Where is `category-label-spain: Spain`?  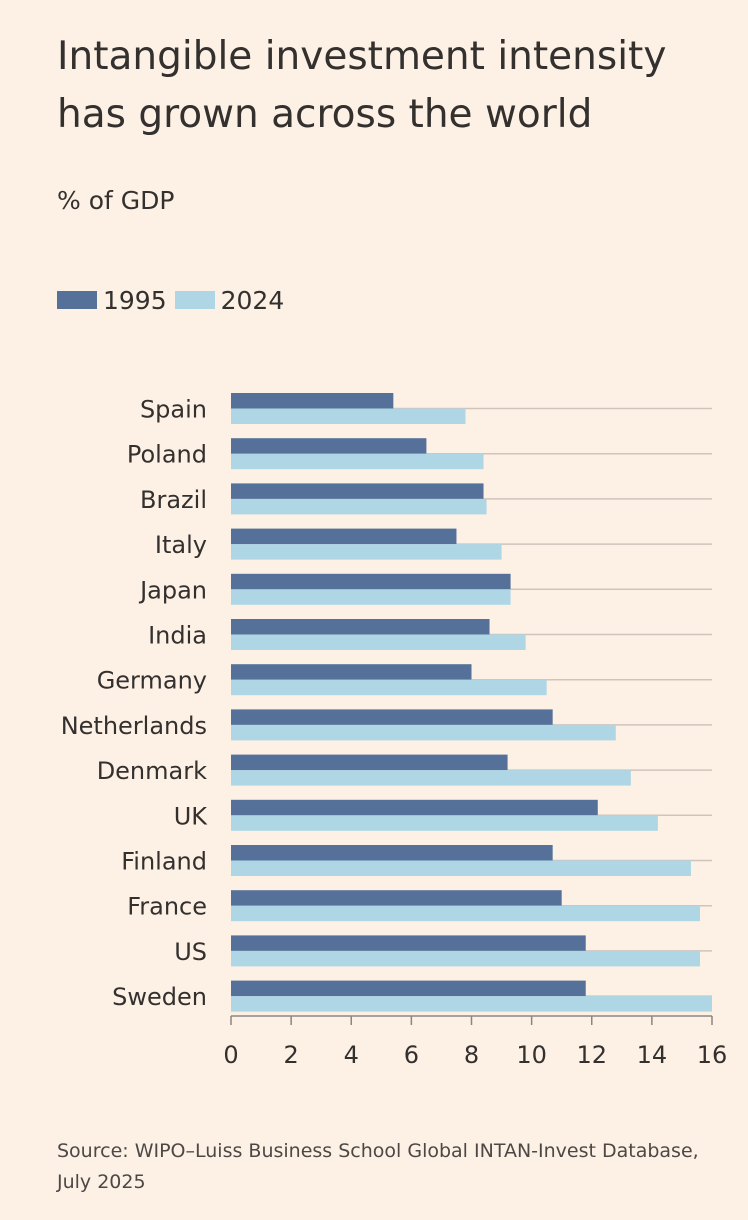 category-label-spain: Spain is located at coordinates (173, 410).